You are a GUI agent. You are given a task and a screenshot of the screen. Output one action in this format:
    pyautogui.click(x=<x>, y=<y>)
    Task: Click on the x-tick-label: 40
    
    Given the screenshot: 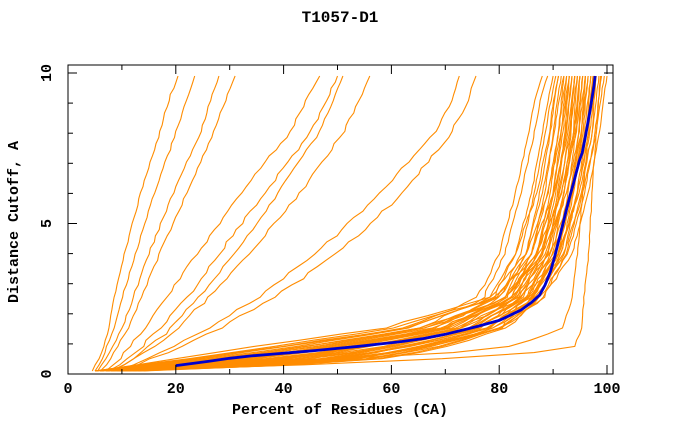 What is the action you would take?
    pyautogui.click(x=284, y=389)
    